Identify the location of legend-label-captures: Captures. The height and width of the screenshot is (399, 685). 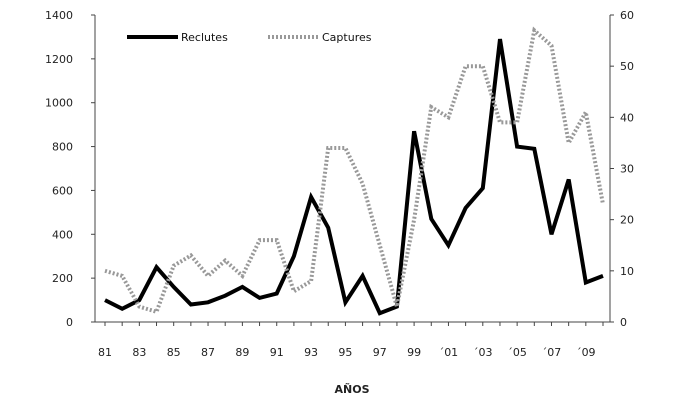
(347, 37).